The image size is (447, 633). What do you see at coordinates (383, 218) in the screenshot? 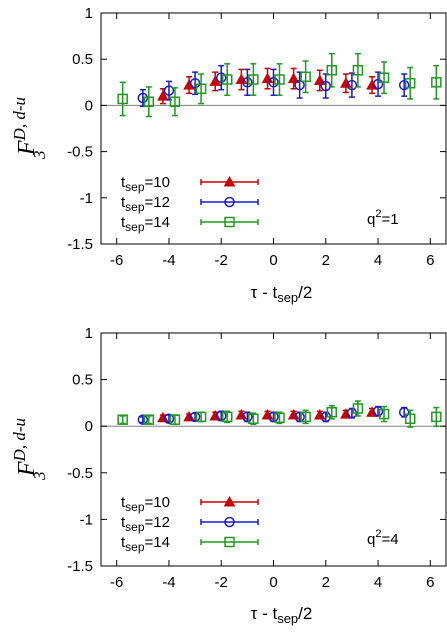
I see `q2-annotation: q2=1` at bounding box center [383, 218].